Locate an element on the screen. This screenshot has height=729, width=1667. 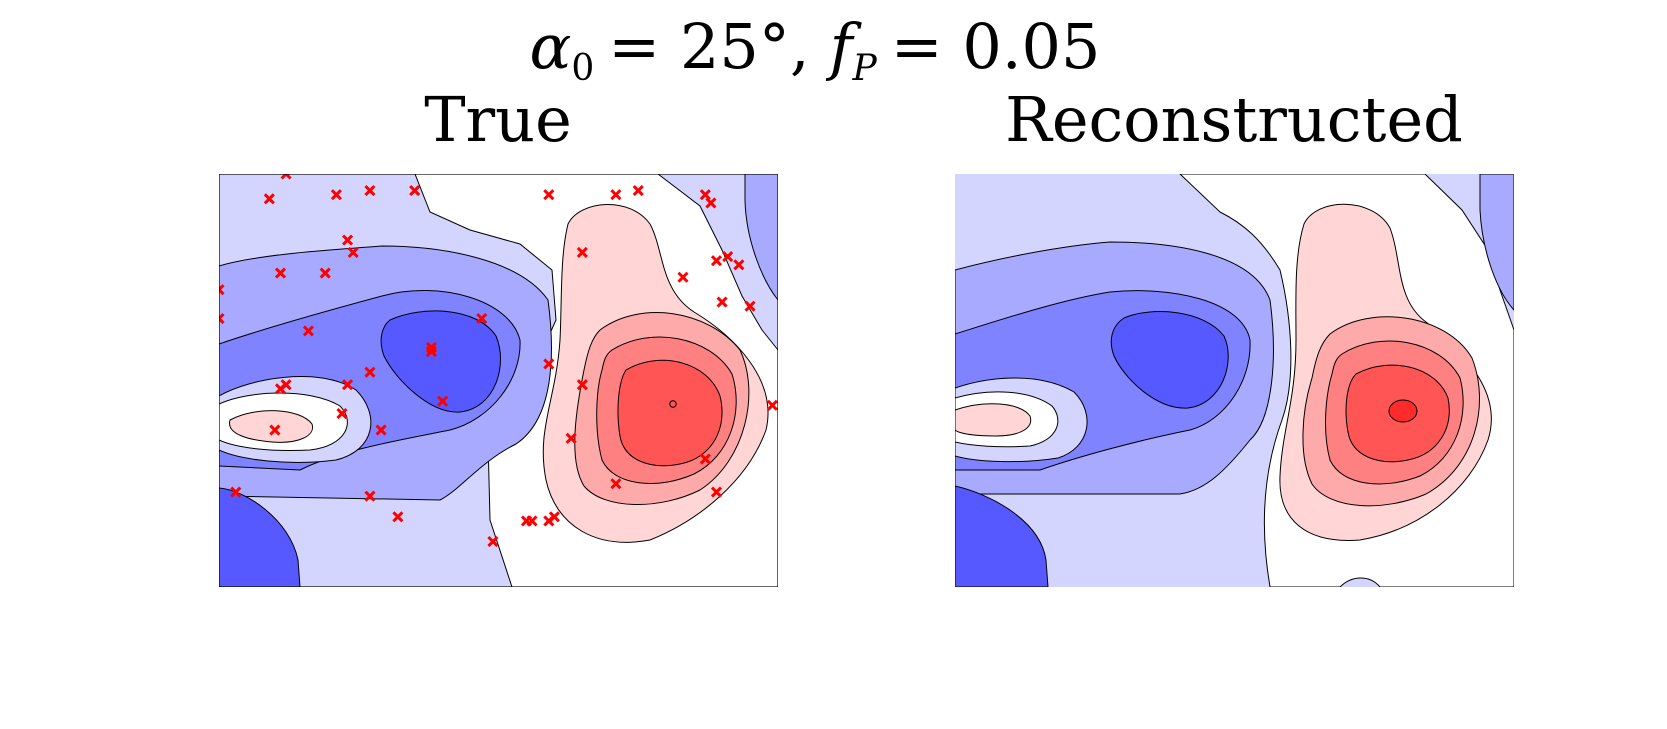
contour-region-blue-right-edge is located at coordinates (1496, 242).